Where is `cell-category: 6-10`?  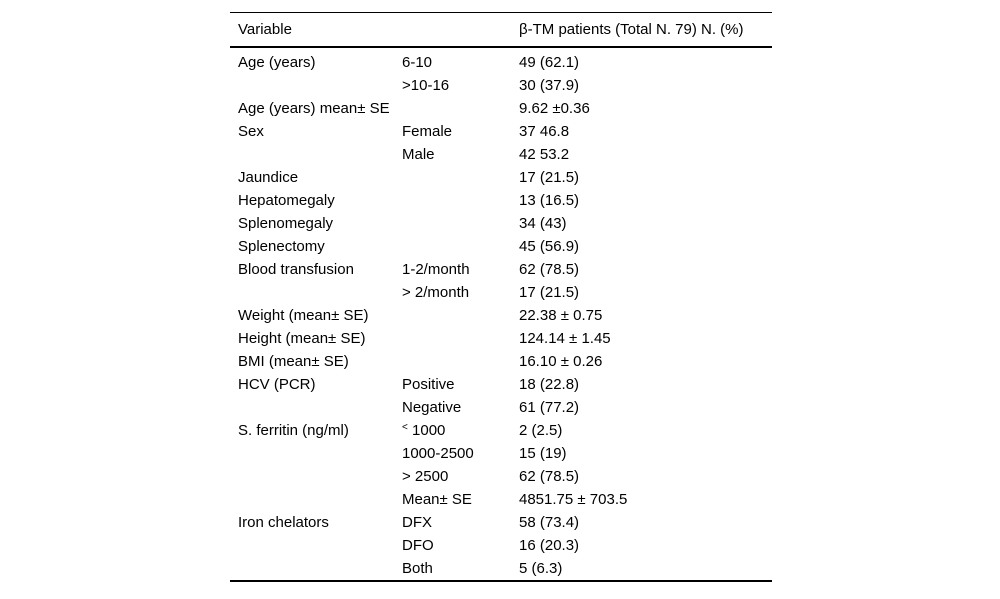 cell-category: 6-10 is located at coordinates (417, 62).